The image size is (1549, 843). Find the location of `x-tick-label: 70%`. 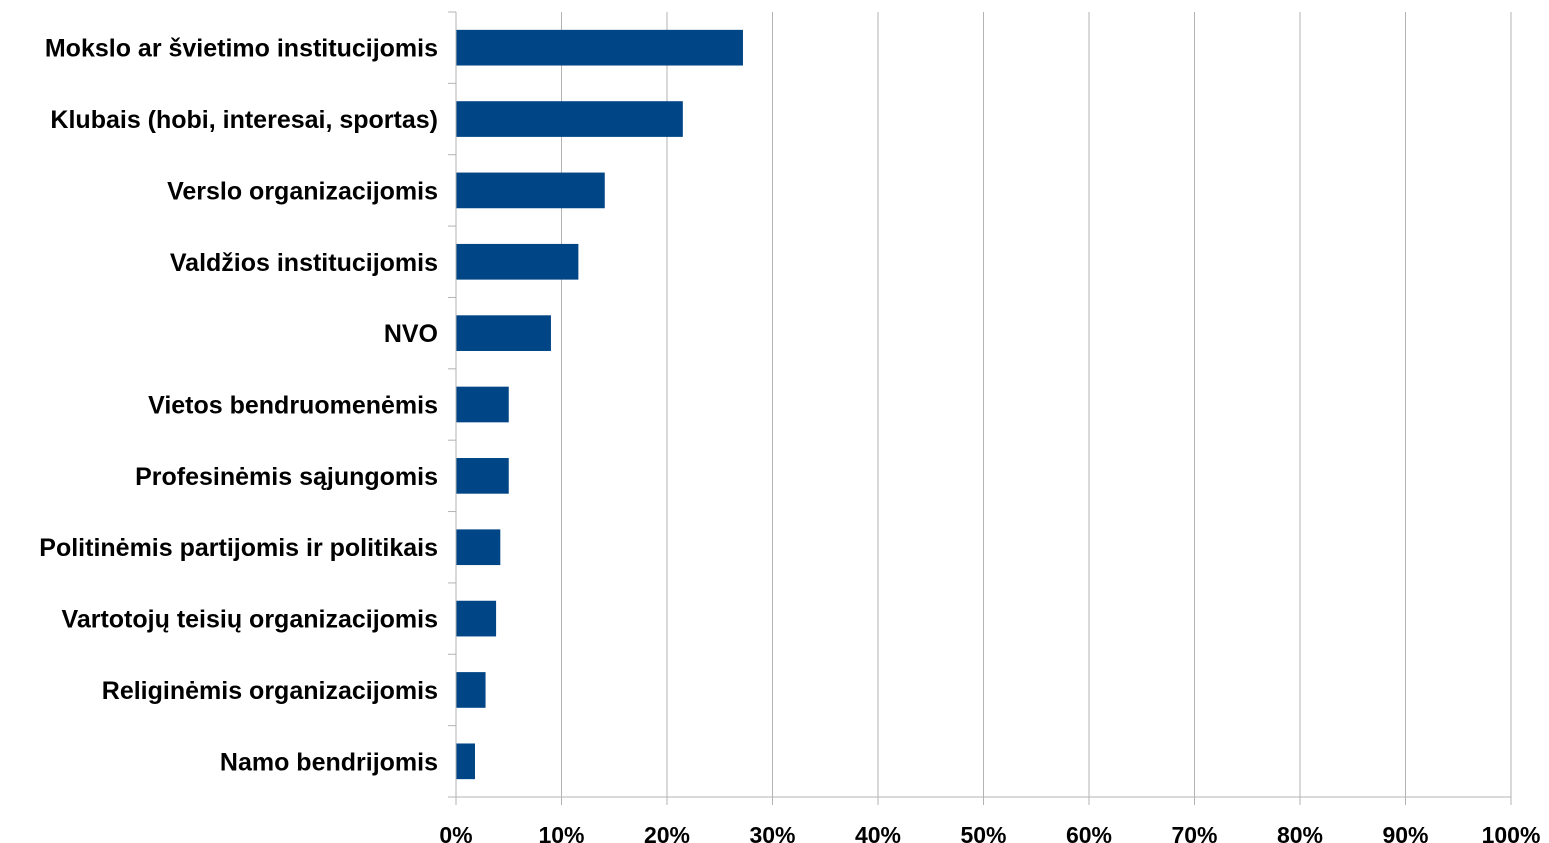

x-tick-label: 70% is located at coordinates (1194, 832).